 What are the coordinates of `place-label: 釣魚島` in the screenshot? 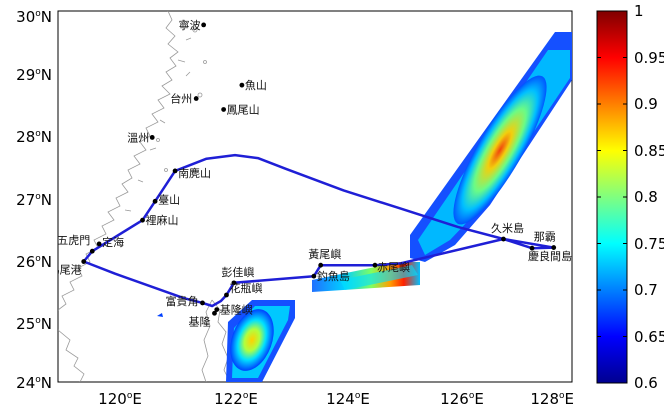 It's located at (333, 276).